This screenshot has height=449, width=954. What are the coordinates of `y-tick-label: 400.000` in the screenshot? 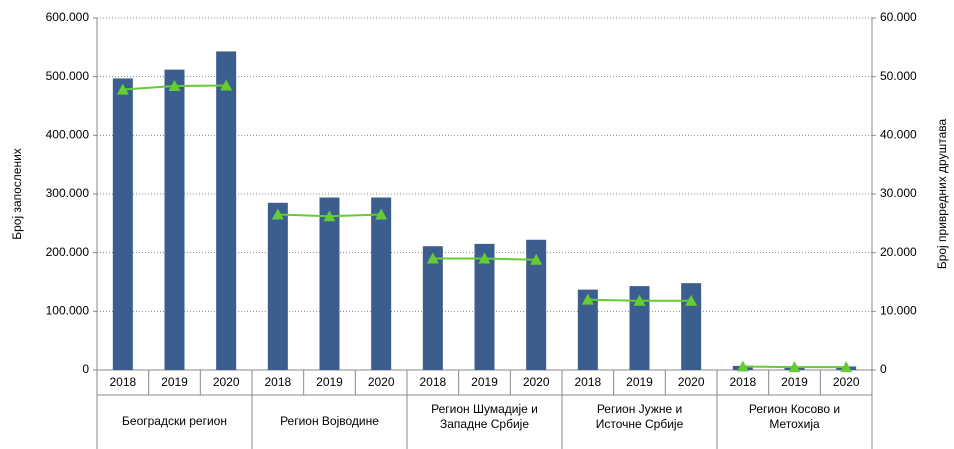 It's located at (68, 135).